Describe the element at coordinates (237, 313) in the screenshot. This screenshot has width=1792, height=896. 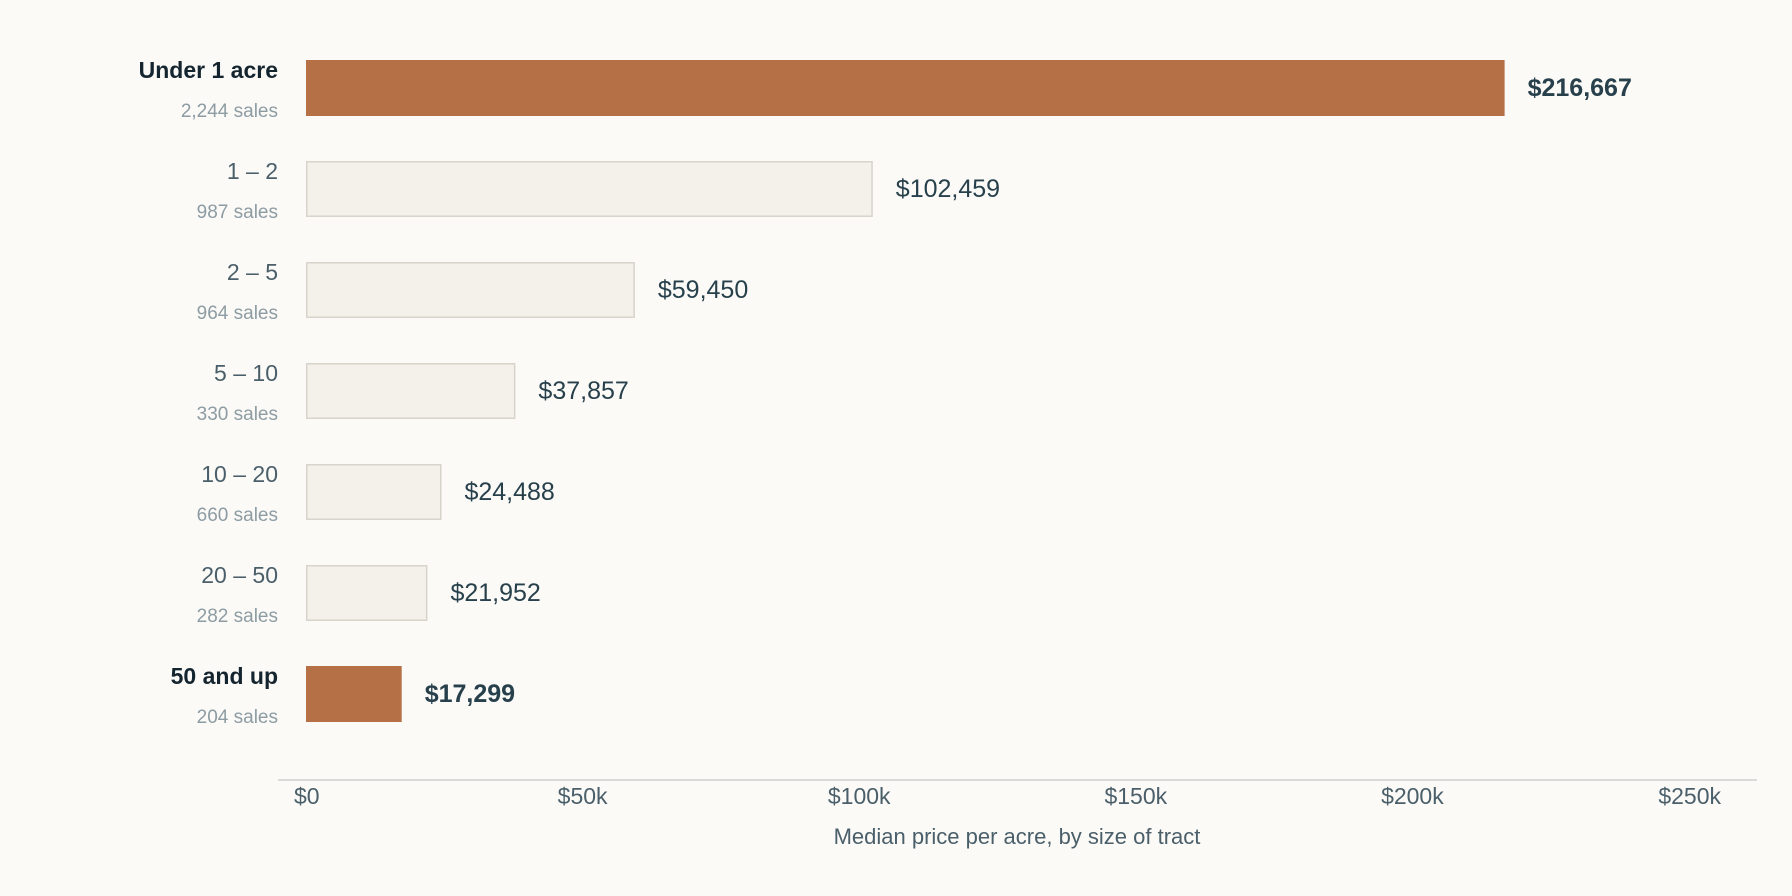
I see `sales-count-label: 964 sales` at that location.